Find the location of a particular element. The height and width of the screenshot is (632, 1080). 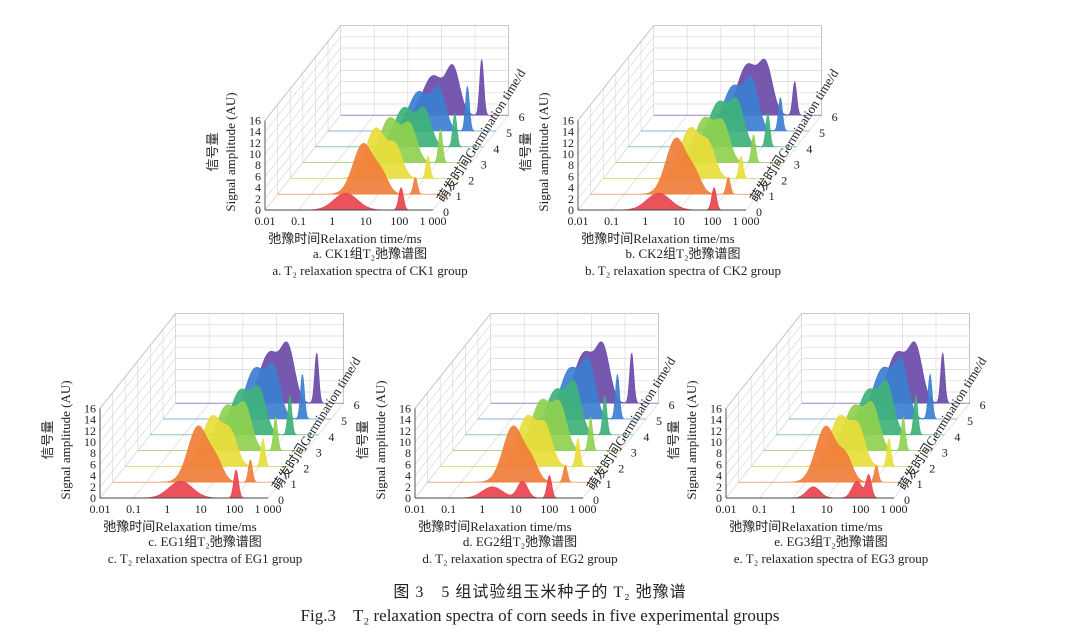

panel-caption-cn: c. EG1组T₂弛豫谱图 is located at coordinates (205, 541).